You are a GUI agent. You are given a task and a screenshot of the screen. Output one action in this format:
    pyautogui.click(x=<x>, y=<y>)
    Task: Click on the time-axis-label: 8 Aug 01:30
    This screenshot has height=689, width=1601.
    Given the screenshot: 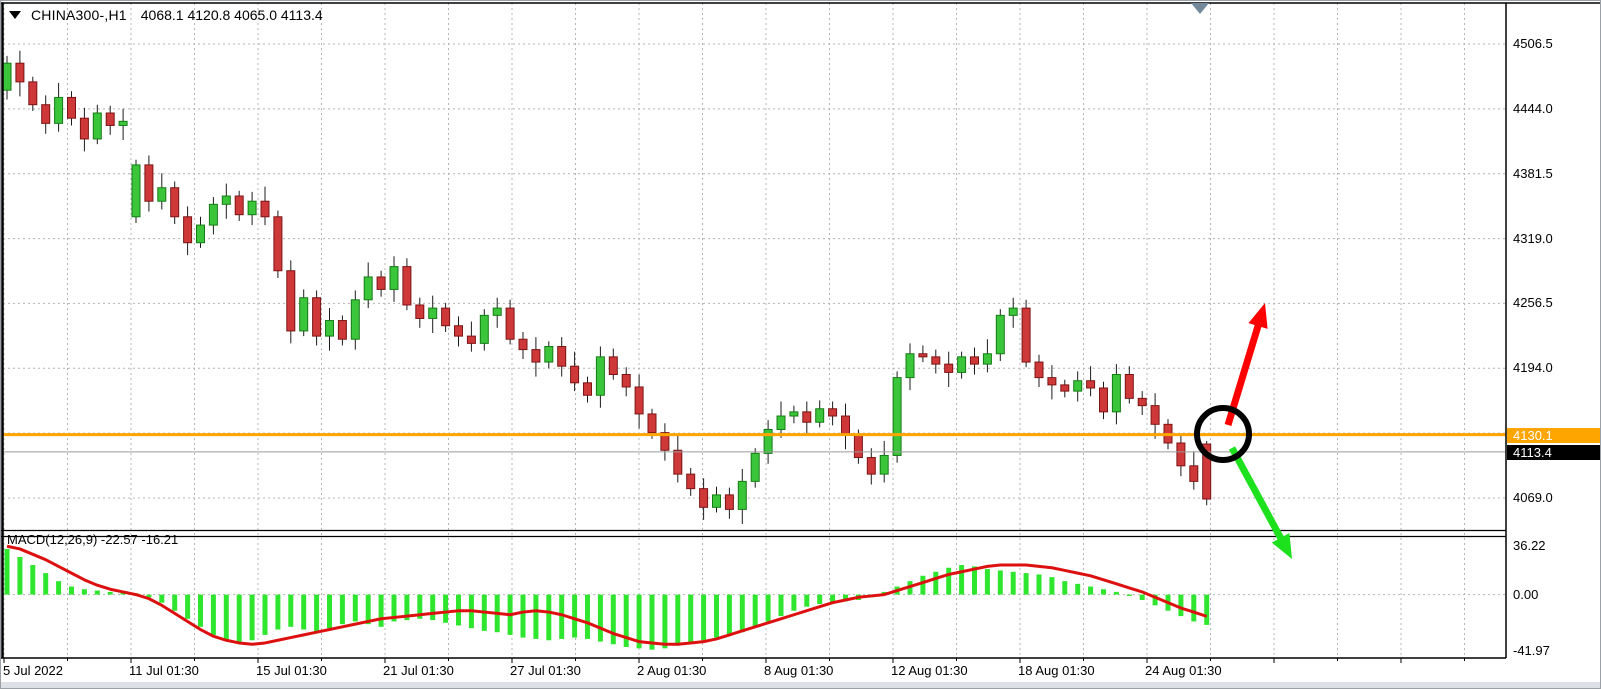 What is the action you would take?
    pyautogui.click(x=799, y=670)
    